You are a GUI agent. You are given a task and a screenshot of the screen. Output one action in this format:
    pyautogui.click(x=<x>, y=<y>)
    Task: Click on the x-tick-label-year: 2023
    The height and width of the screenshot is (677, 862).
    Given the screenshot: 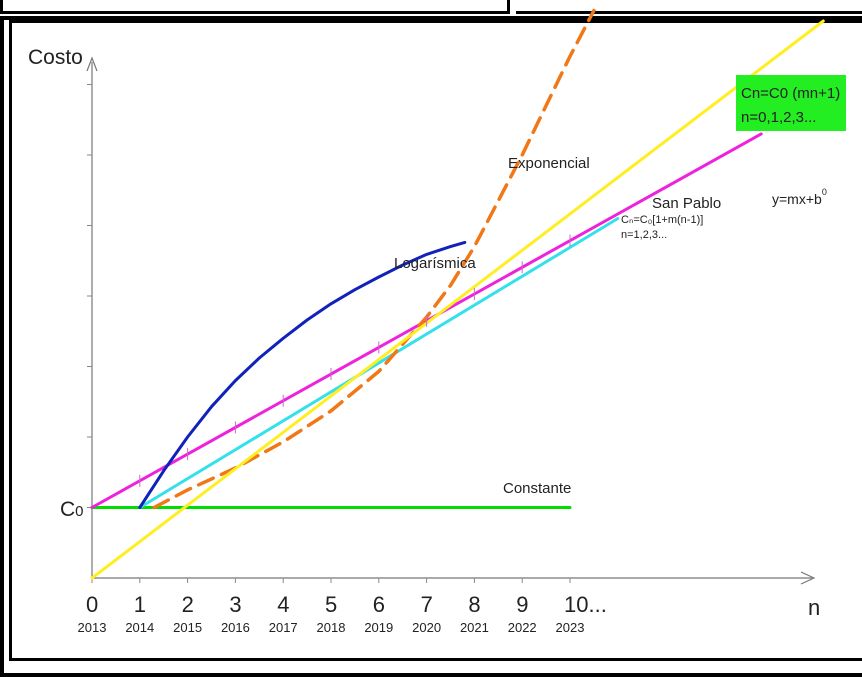 What is the action you would take?
    pyautogui.click(x=570, y=627)
    